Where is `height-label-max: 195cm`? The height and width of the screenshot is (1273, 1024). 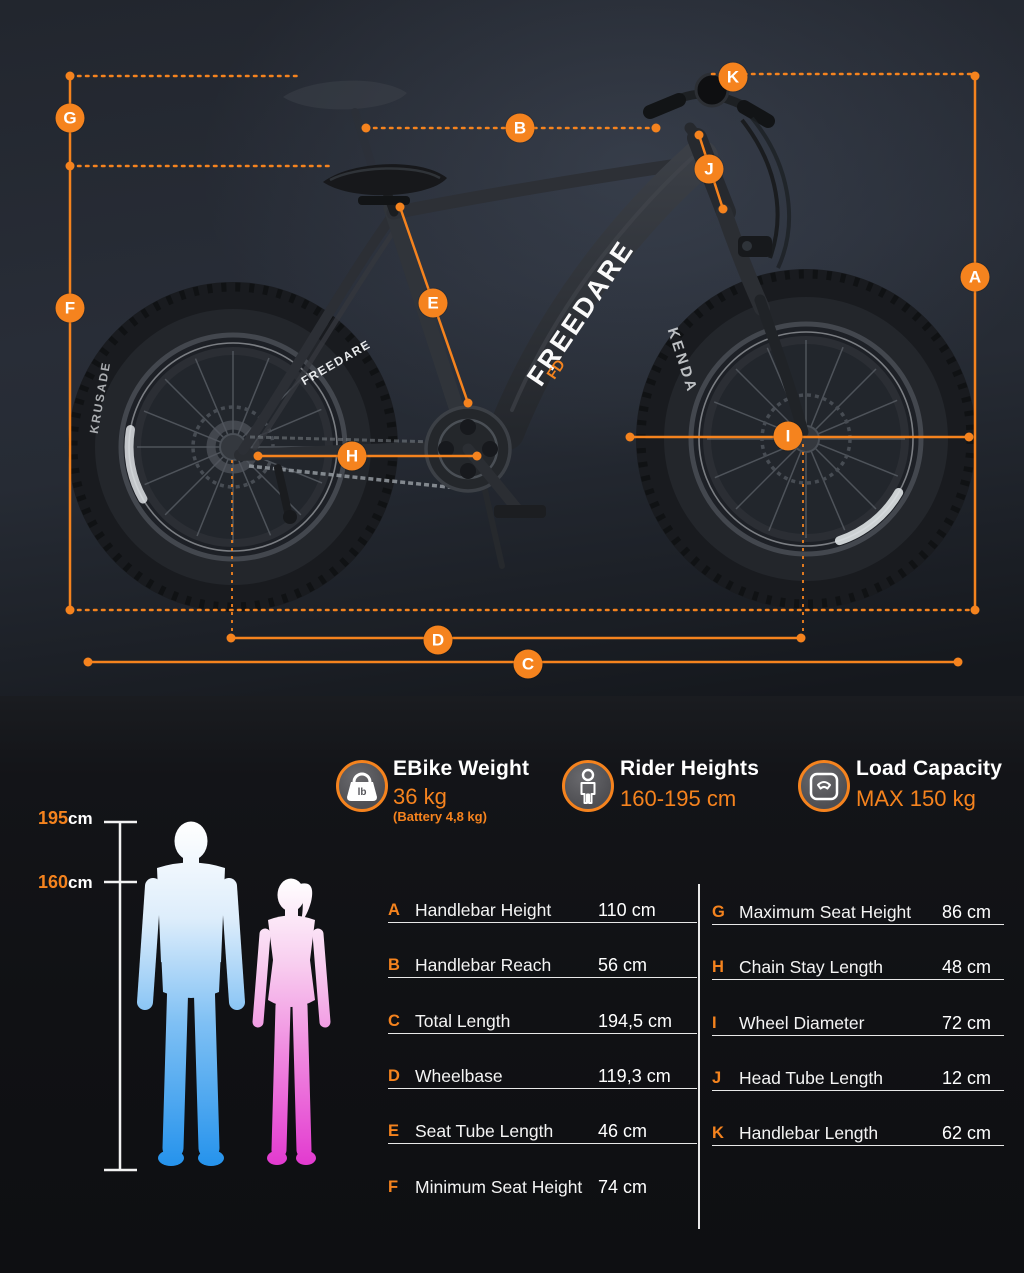 height-label-max: 195cm is located at coordinates (65, 818).